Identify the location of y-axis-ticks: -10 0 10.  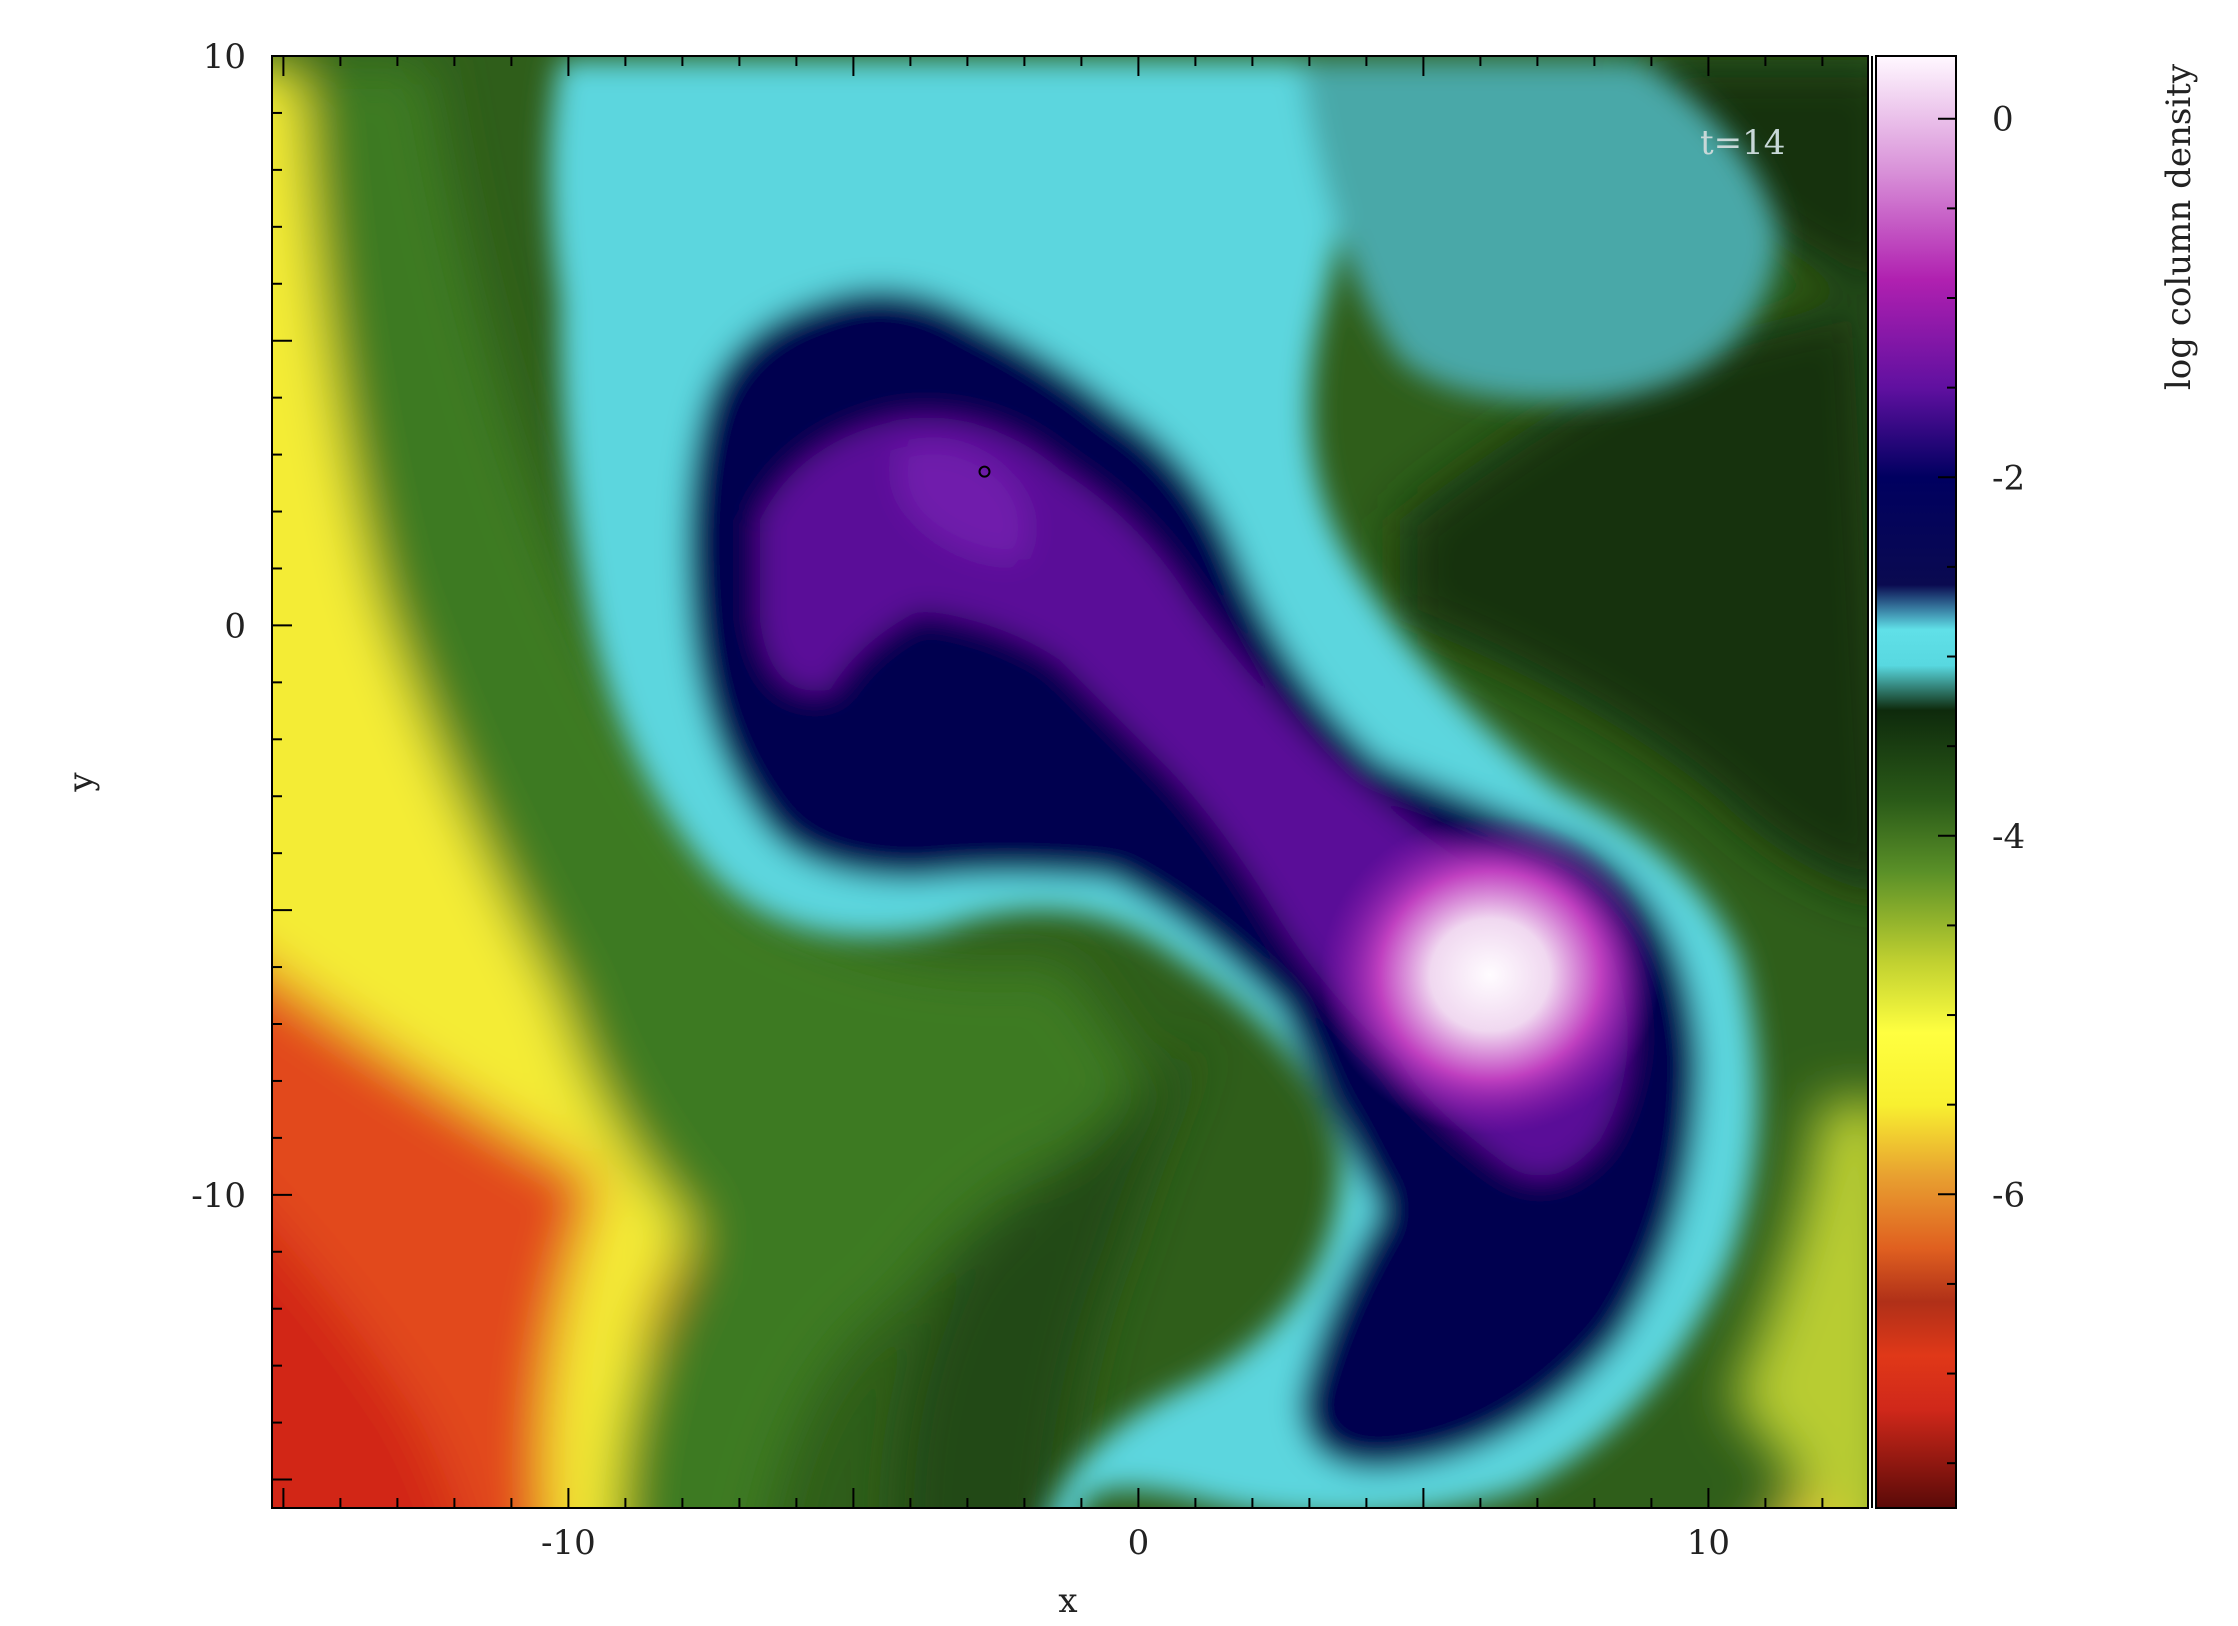
(241, 759).